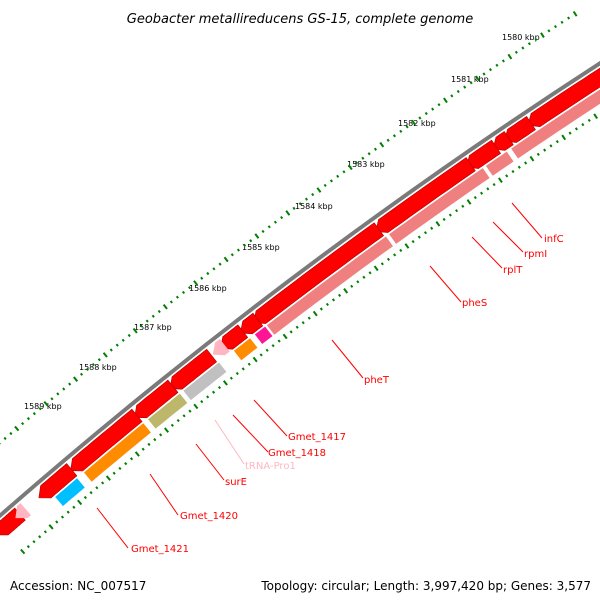 The width and height of the screenshot is (600, 600). What do you see at coordinates (554, 239) in the screenshot?
I see `gene-label-infC: infC` at bounding box center [554, 239].